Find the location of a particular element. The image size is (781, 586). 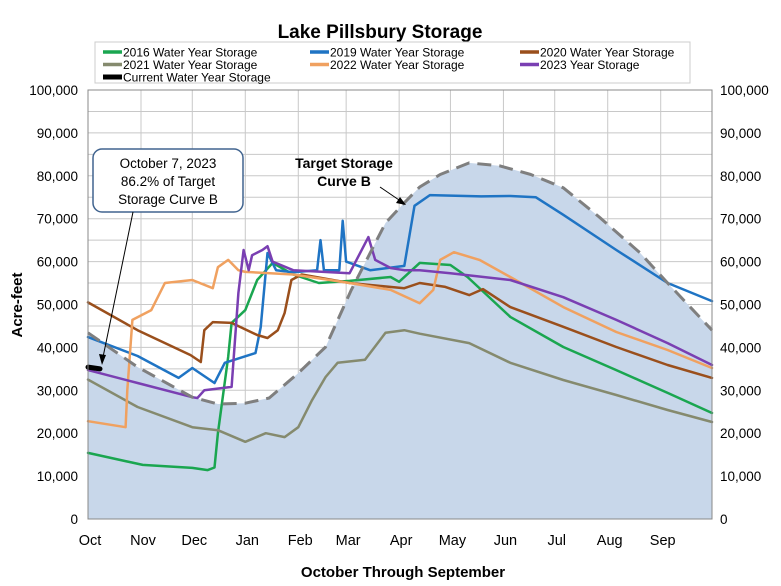

legend-label: 2019 Water Year Storage is located at coordinates (397, 53).